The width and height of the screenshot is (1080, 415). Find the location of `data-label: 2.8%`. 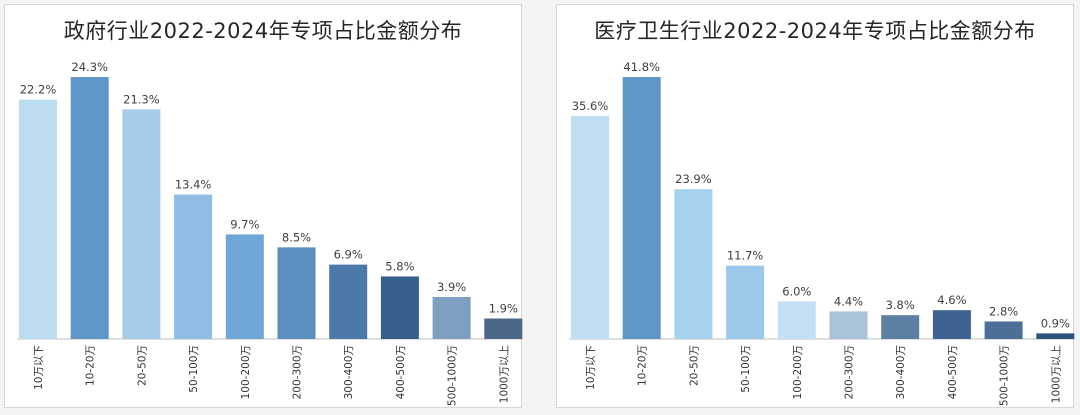

data-label: 2.8% is located at coordinates (1003, 311).